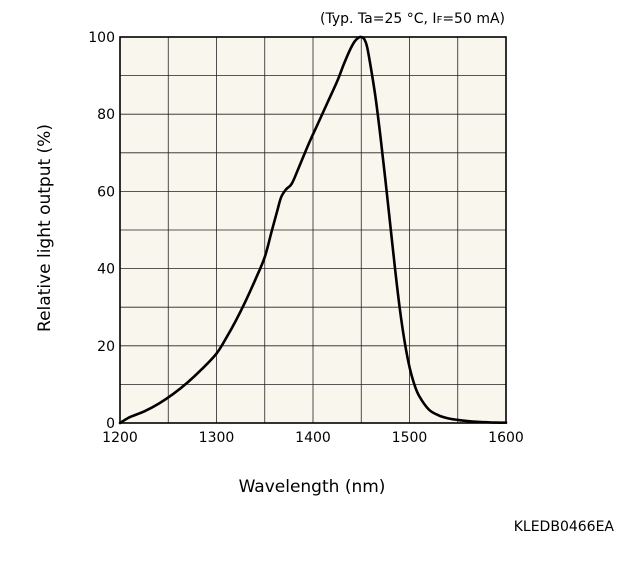 The height and width of the screenshot is (562, 628). Describe the element at coordinates (564, 527) in the screenshot. I see `figure-code: KLEDB0466EA` at that location.